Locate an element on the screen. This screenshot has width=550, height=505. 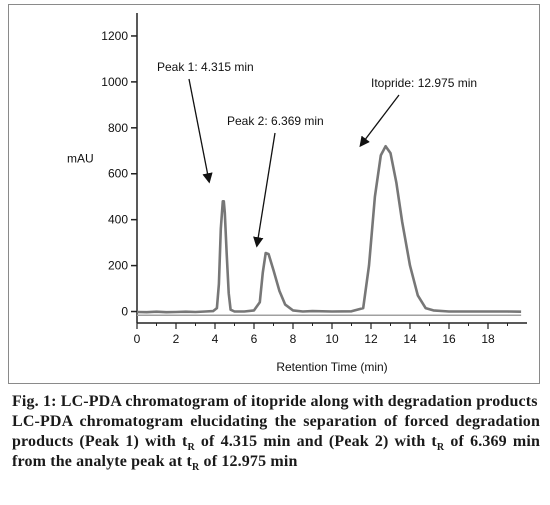
x-tick-label: 16 is located at coordinates (449, 339).